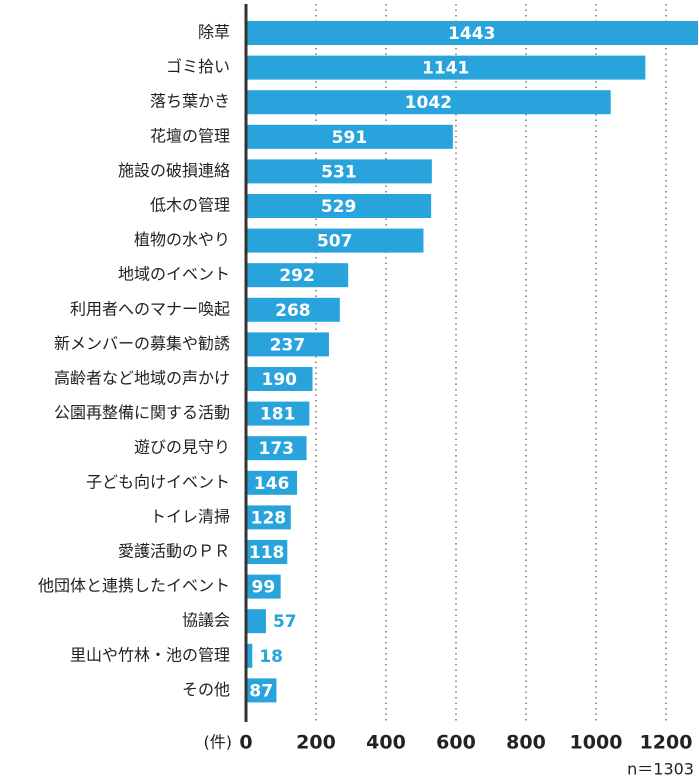 This screenshot has height=780, width=699. What do you see at coordinates (271, 657) in the screenshot?
I see `value-label: 18` at bounding box center [271, 657].